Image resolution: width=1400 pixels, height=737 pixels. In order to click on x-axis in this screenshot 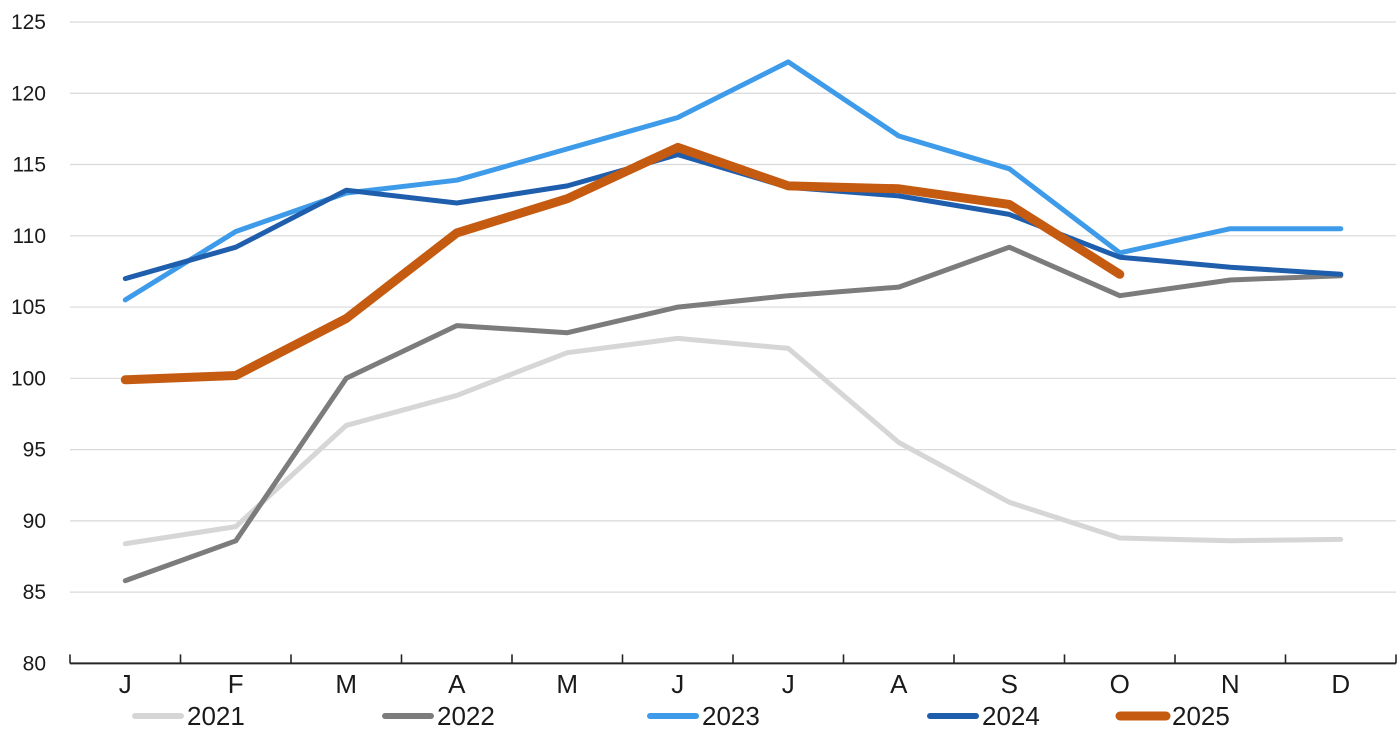, I will do `click(733, 659)`.